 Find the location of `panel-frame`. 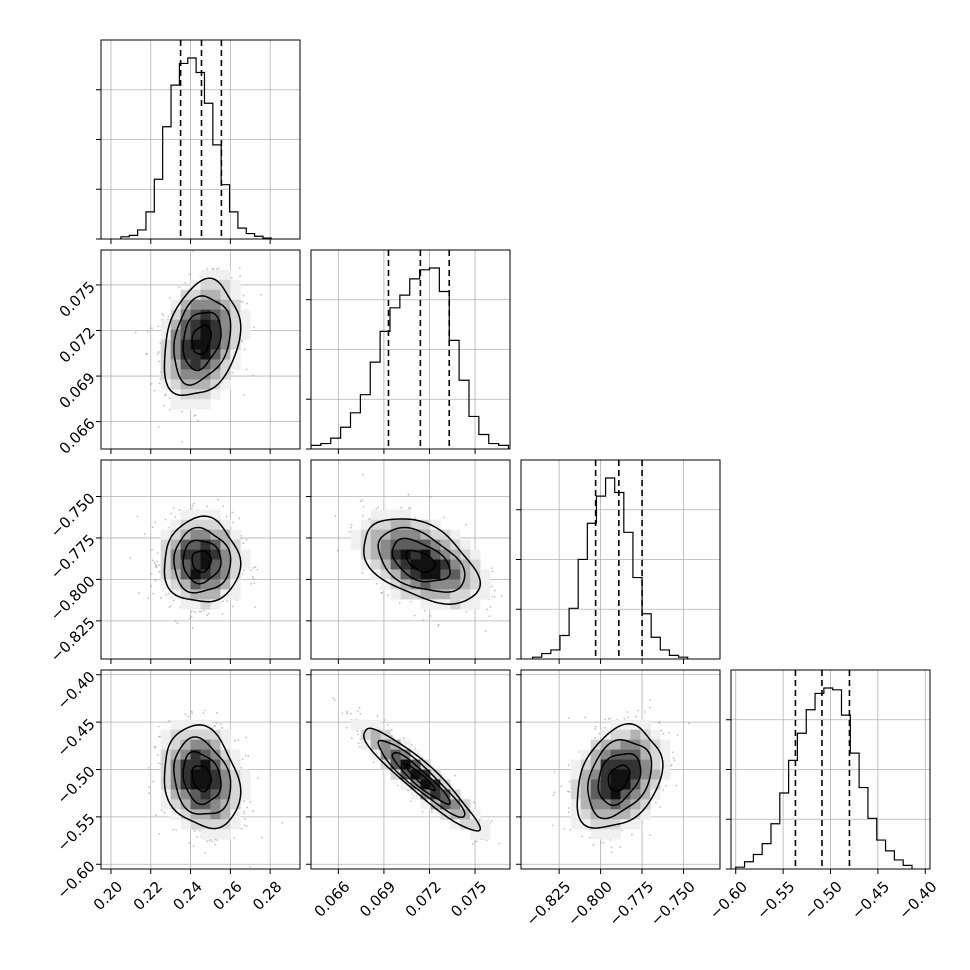

panel-frame is located at coordinates (200, 559).